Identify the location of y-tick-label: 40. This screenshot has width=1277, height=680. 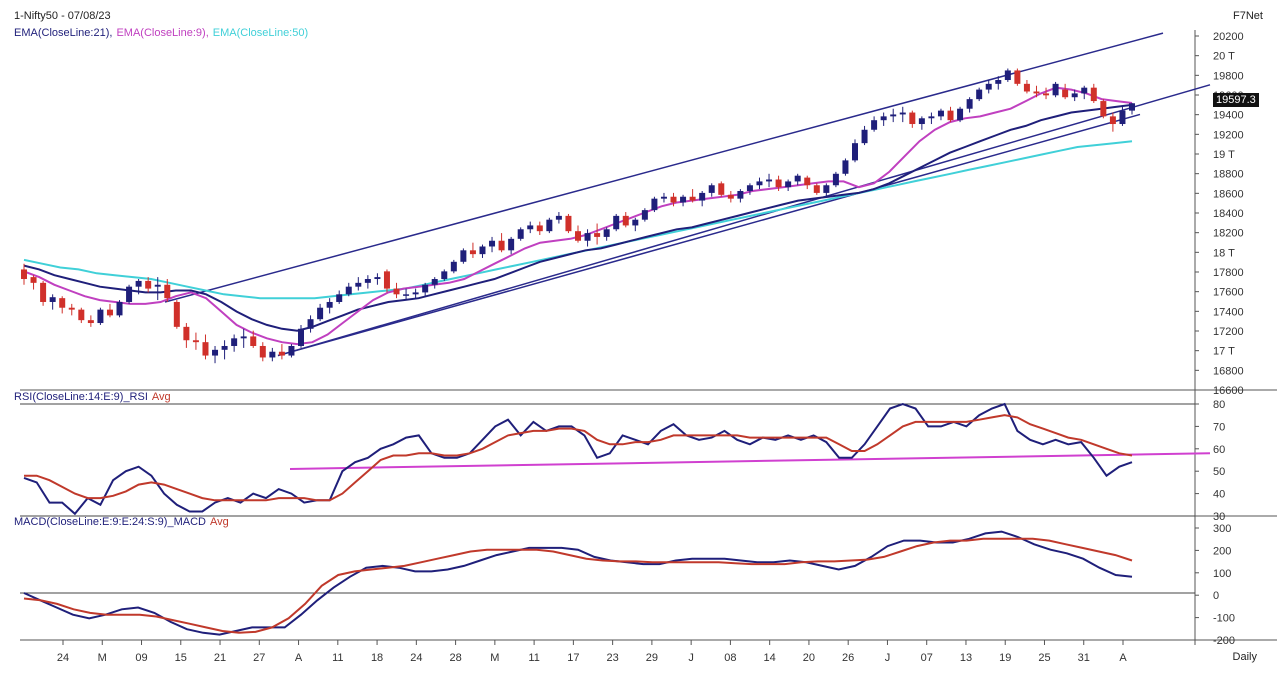
(1219, 495).